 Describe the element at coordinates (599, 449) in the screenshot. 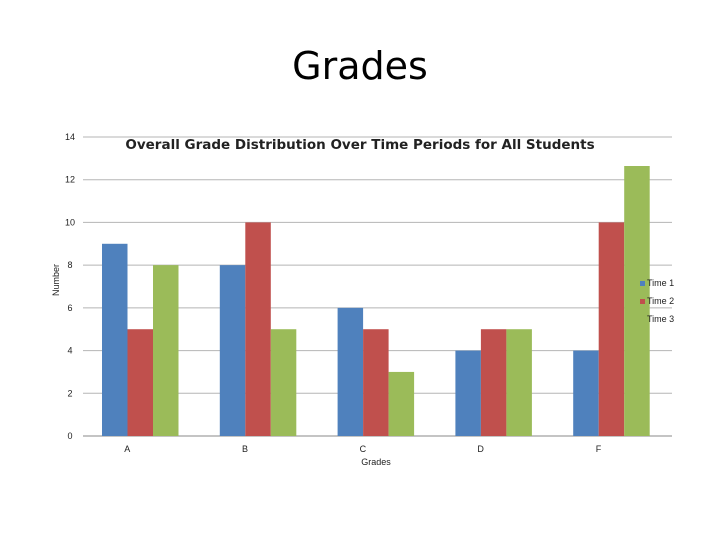

I see `x-tick-label: F` at that location.